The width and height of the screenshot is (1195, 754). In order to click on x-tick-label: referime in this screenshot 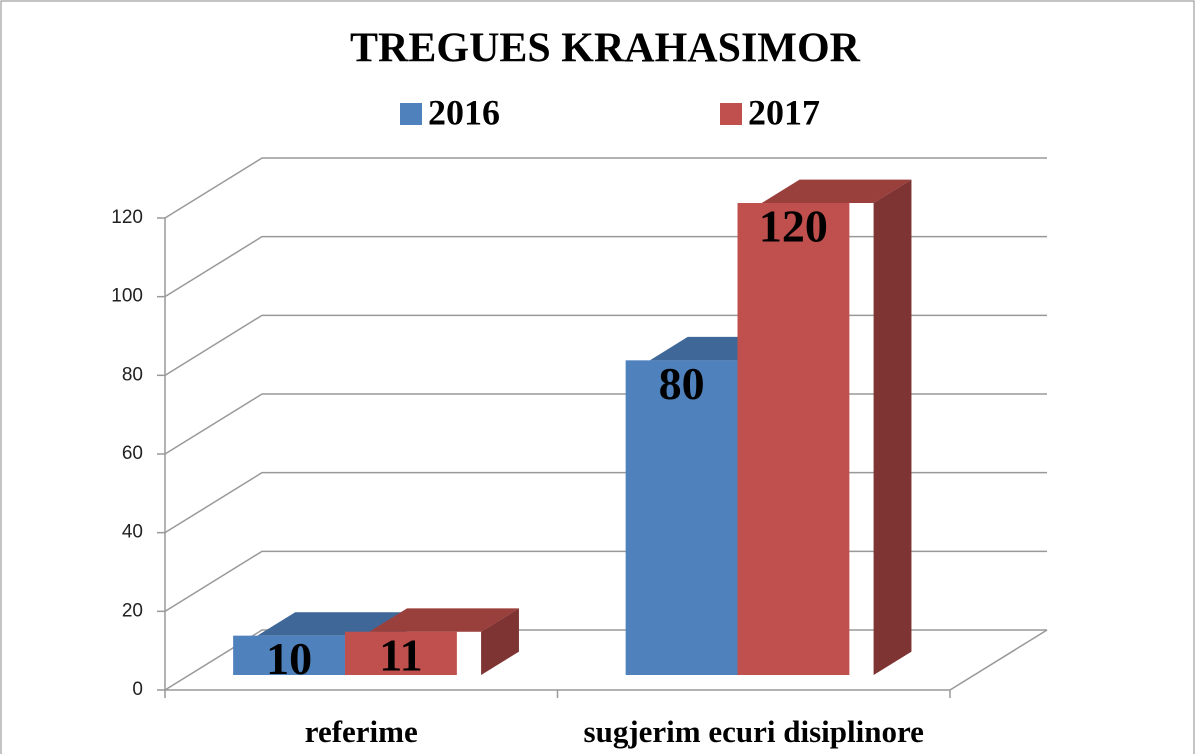, I will do `click(361, 731)`.